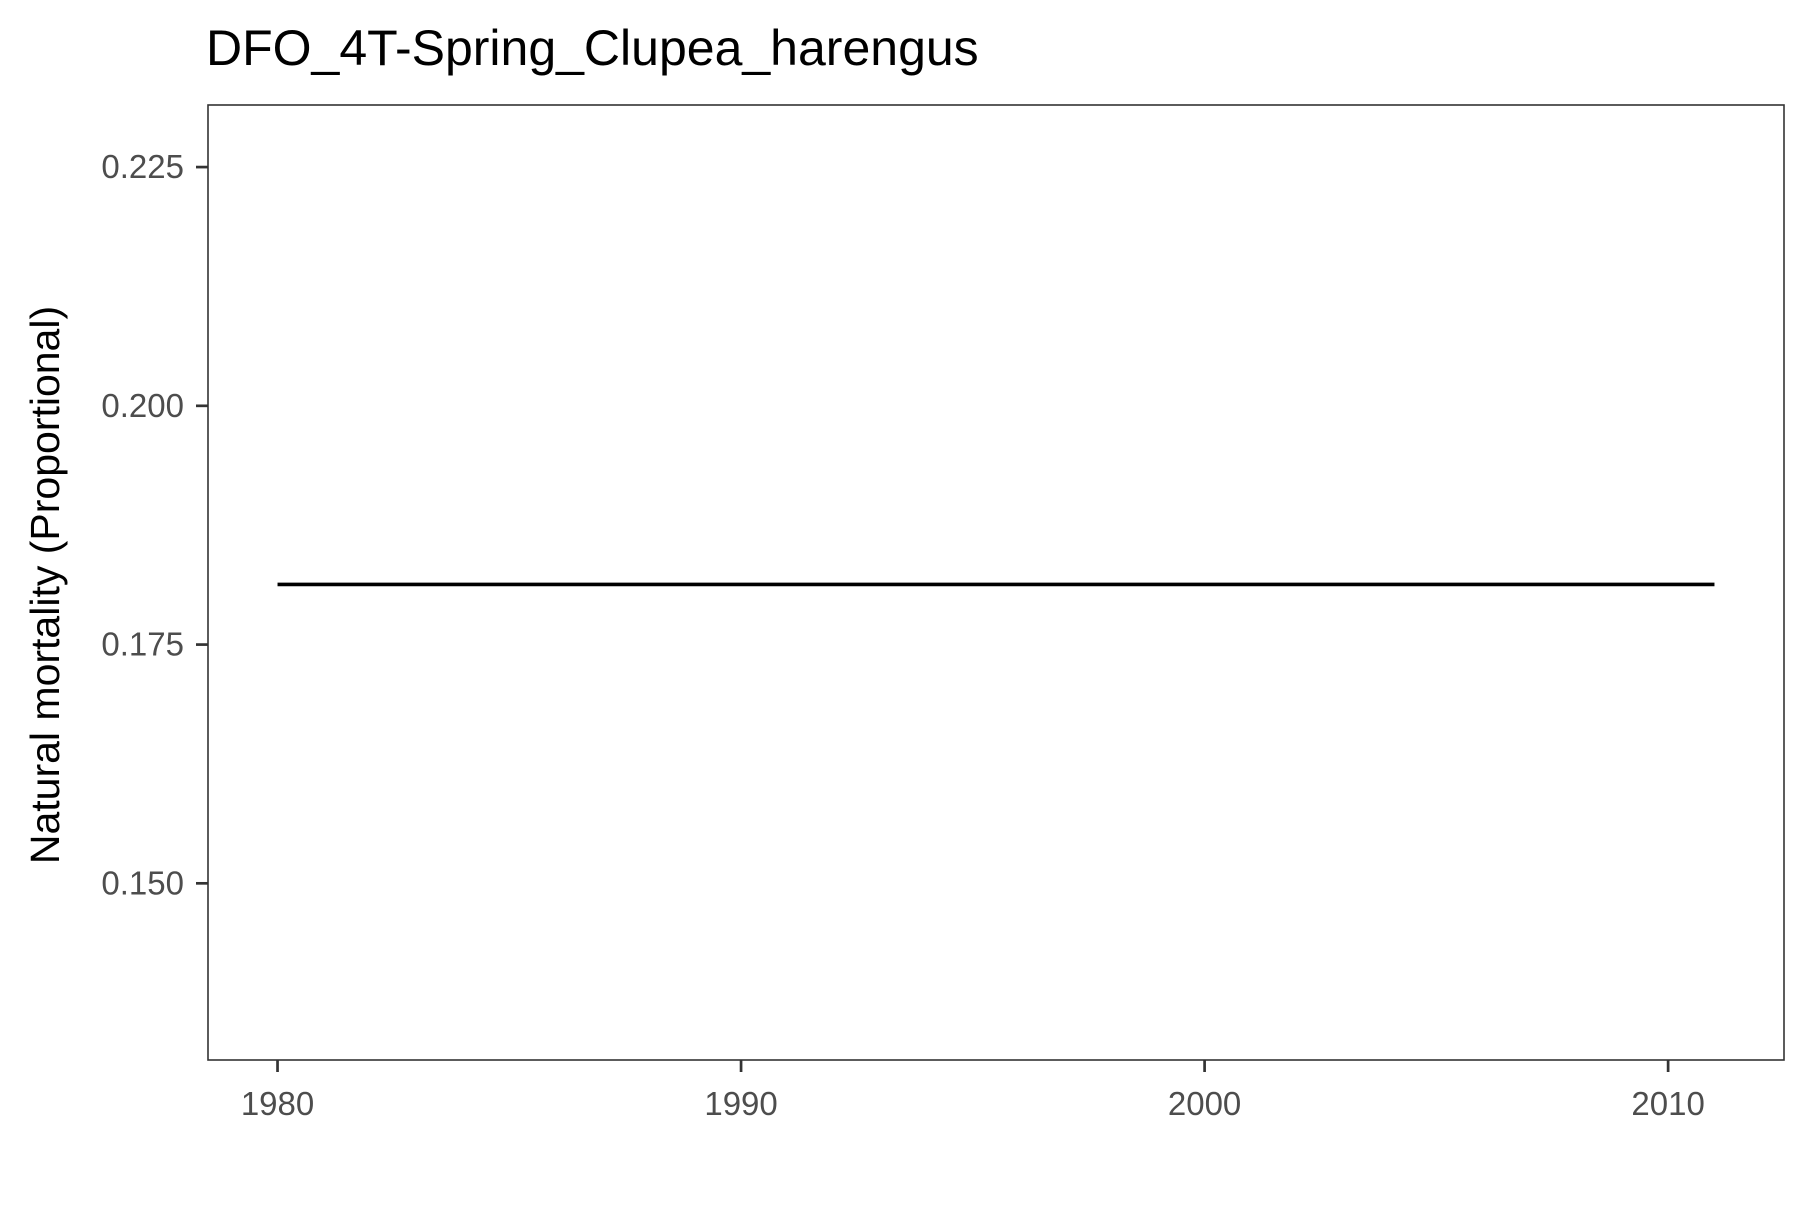 Image resolution: width=1800 pixels, height=1205 pixels. What do you see at coordinates (1667, 1103) in the screenshot?
I see `x-tick-label: 2010` at bounding box center [1667, 1103].